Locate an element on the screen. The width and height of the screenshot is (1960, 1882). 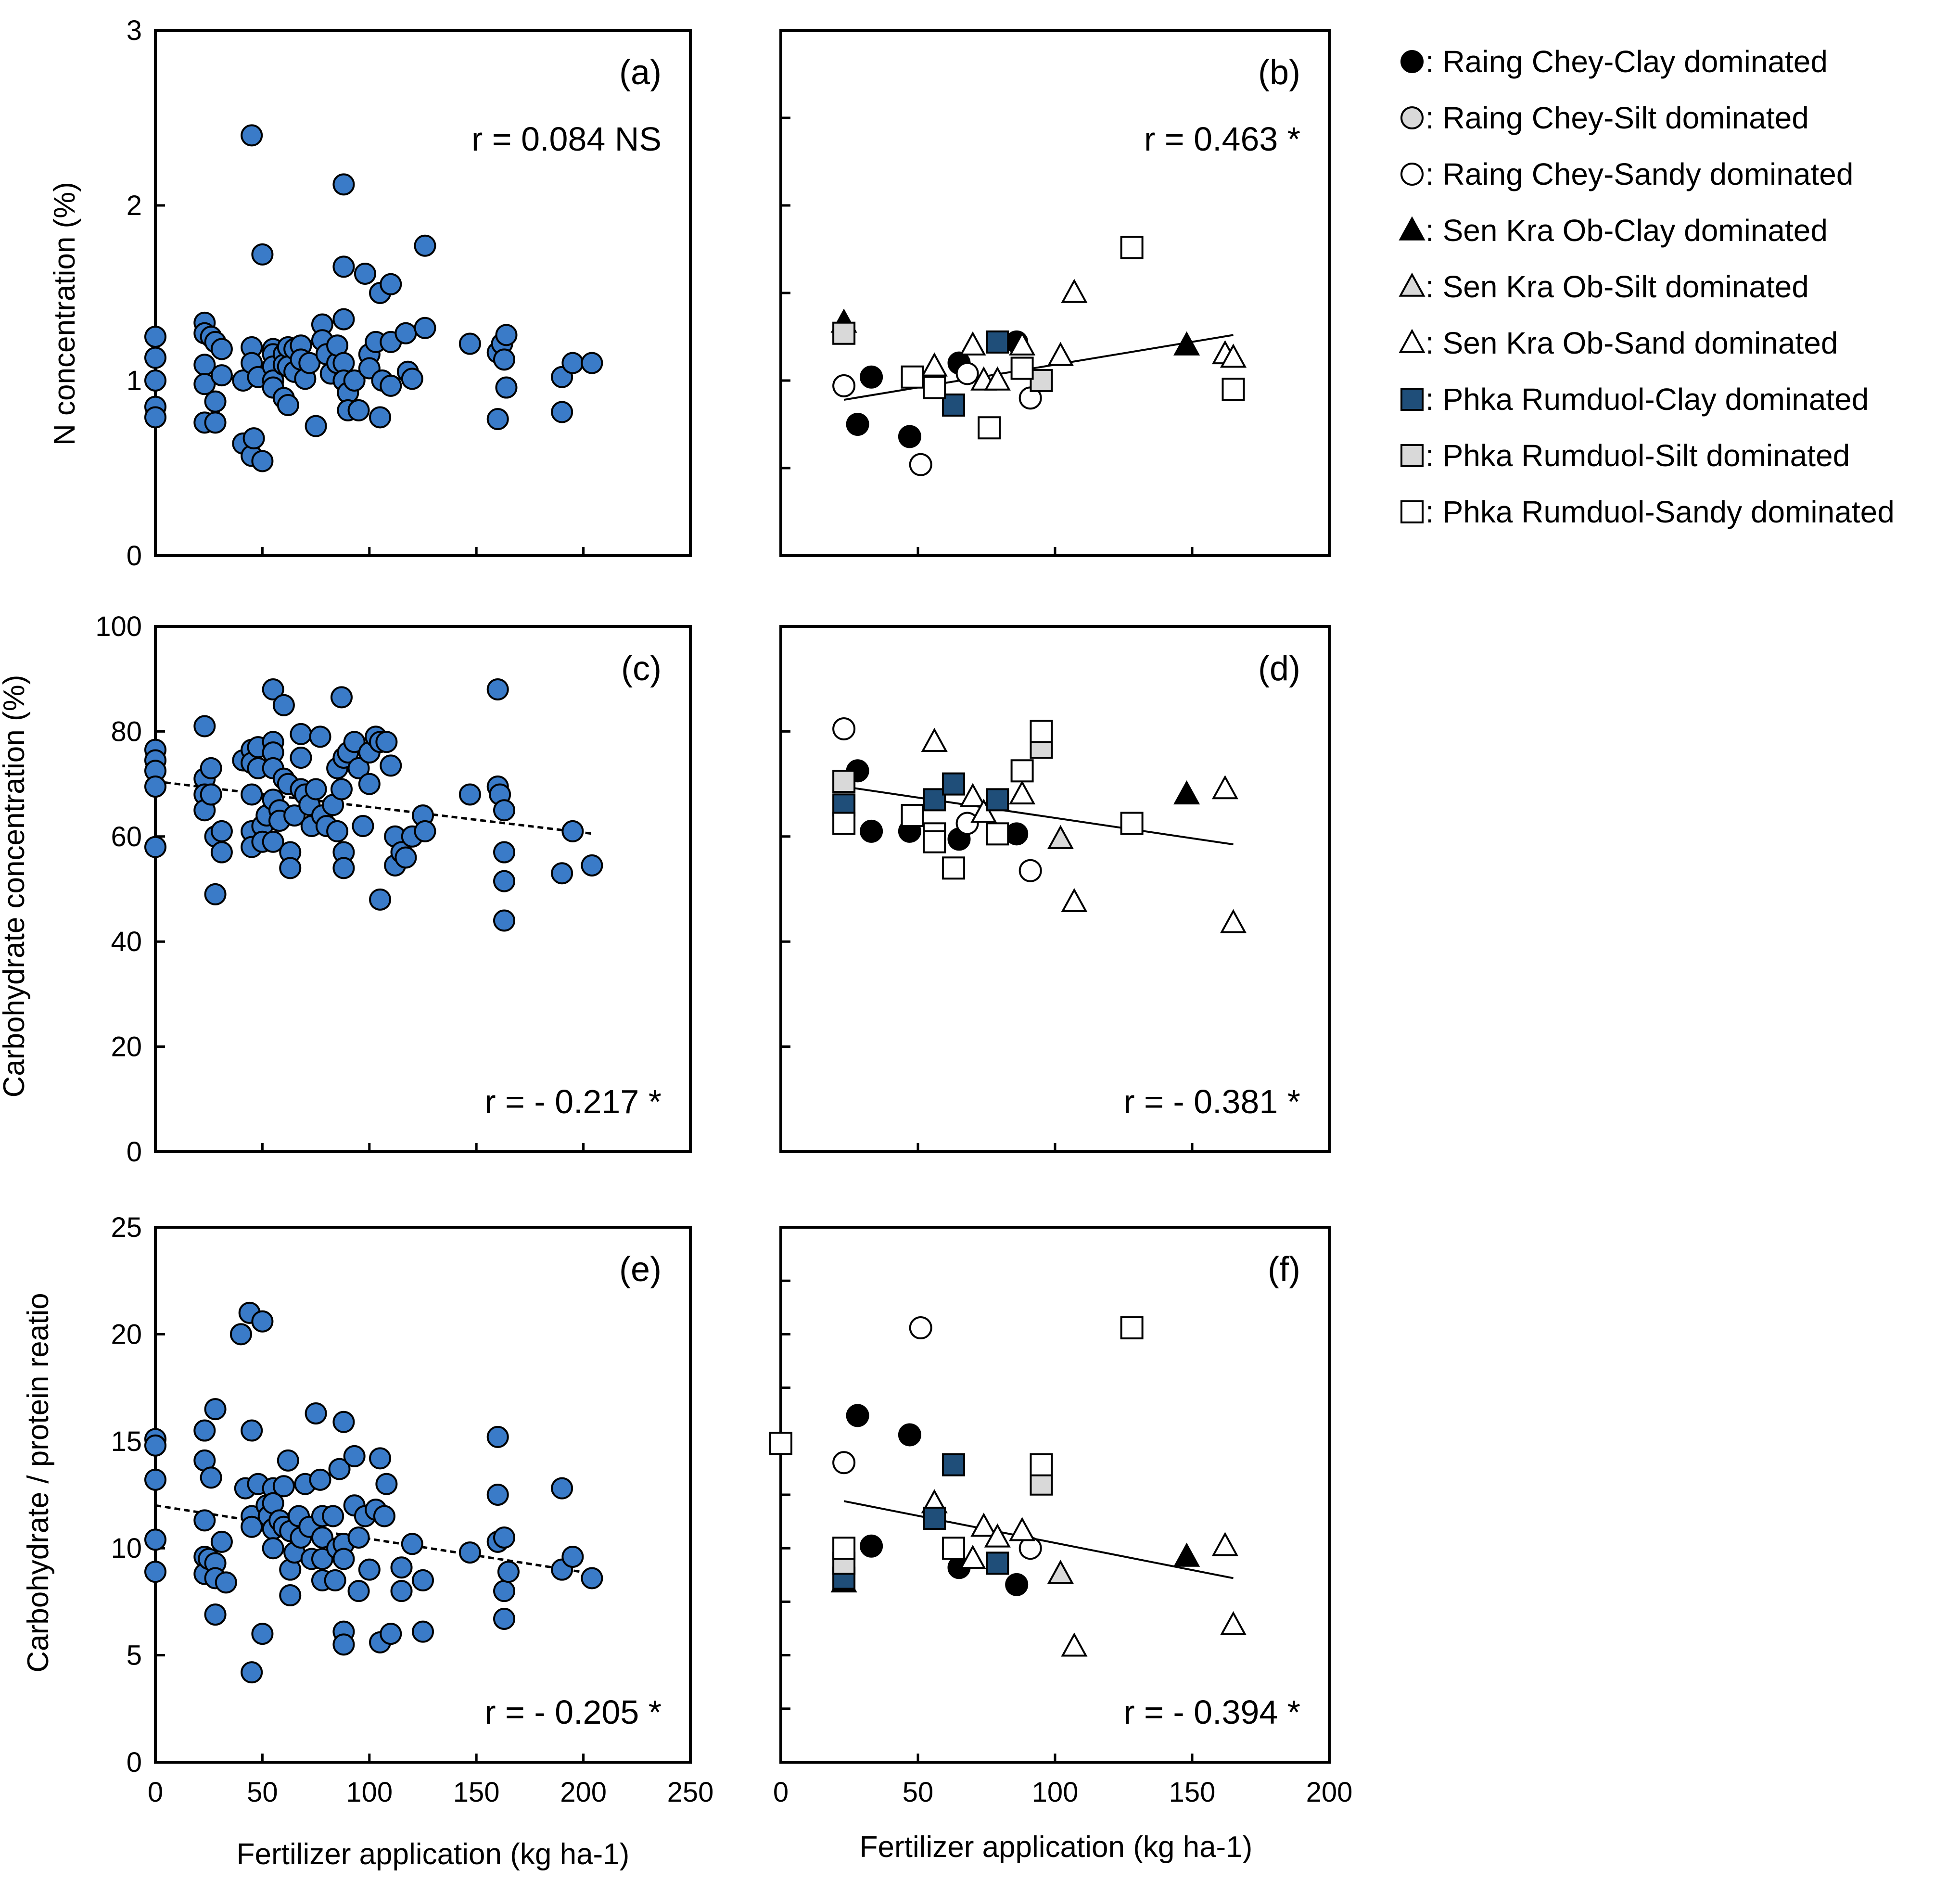
legend-label: : Raing Chey-Clay dominated is located at coordinates (1627, 61).